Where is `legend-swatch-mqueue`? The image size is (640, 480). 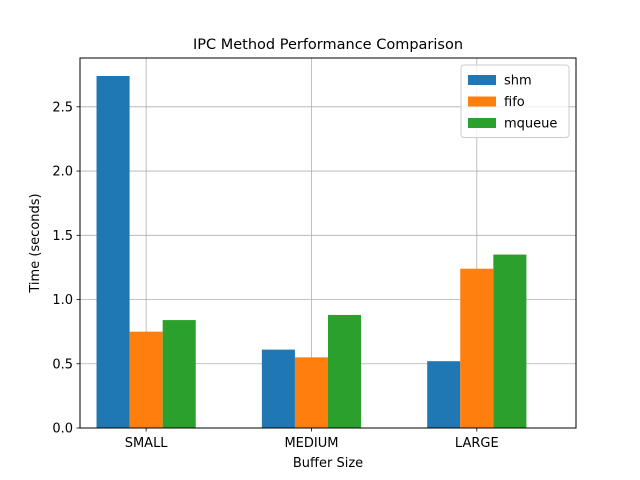 legend-swatch-mqueue is located at coordinates (482, 123).